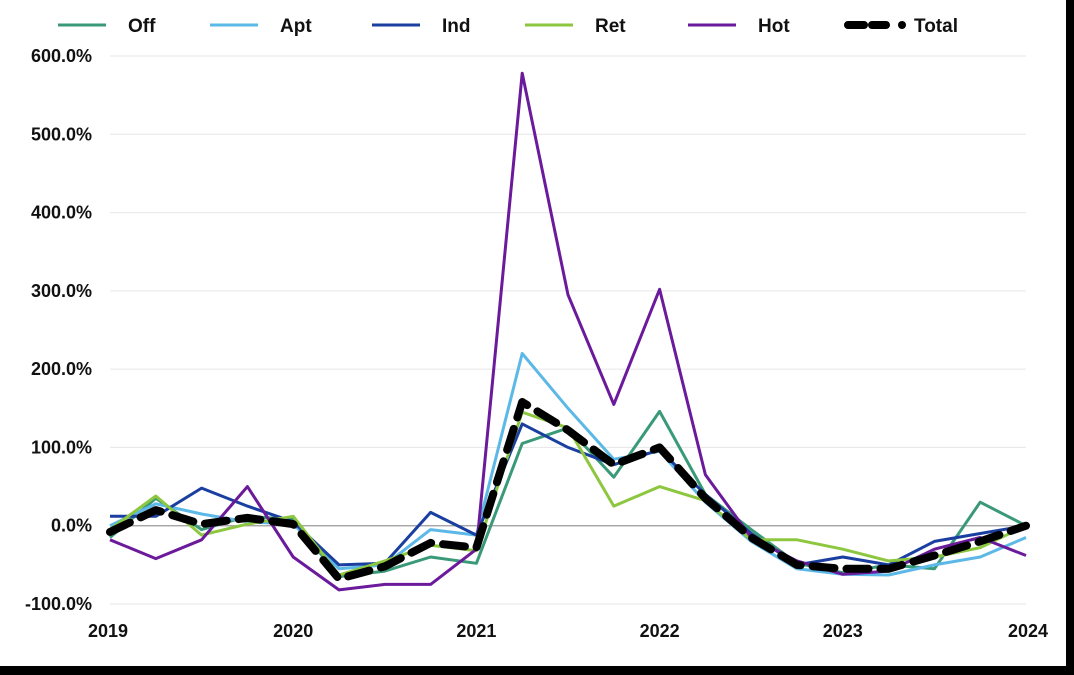  Describe the element at coordinates (936, 26) in the screenshot. I see `legend-label-total: Total` at that location.